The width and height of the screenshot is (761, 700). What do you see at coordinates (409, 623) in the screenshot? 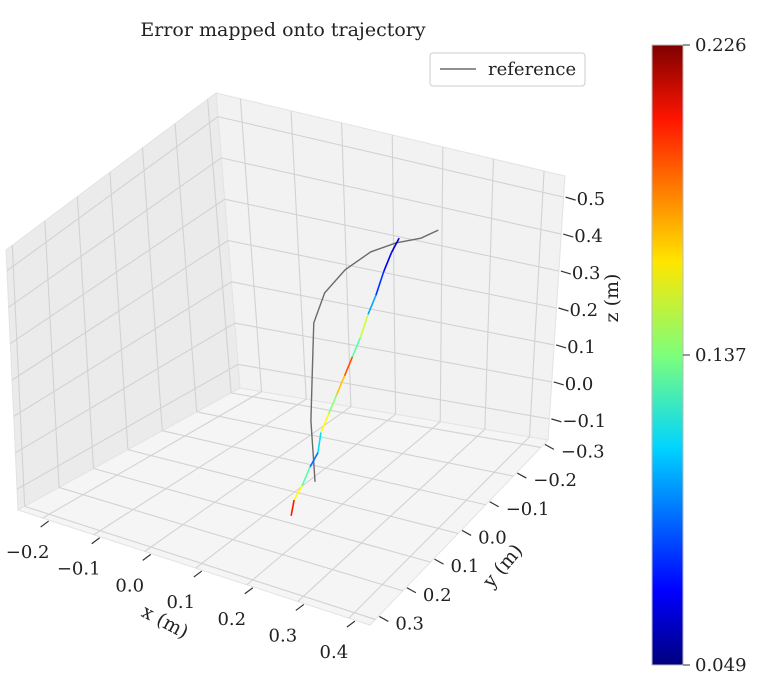
I see `y-tick-label-0: 0.3` at bounding box center [409, 623].